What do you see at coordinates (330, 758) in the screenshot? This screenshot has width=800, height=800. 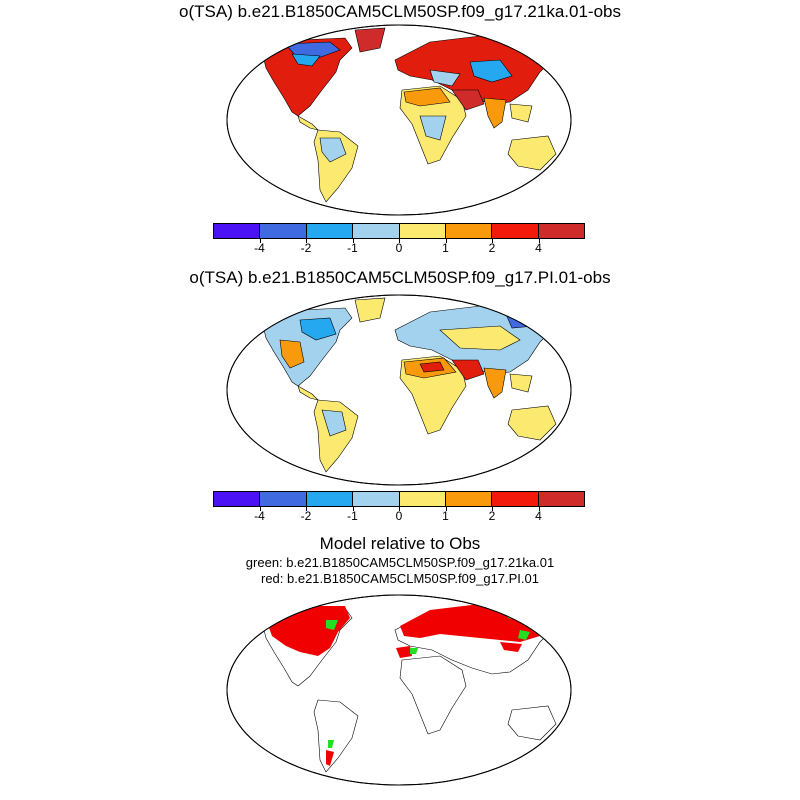 I see `red-south-america` at bounding box center [330, 758].